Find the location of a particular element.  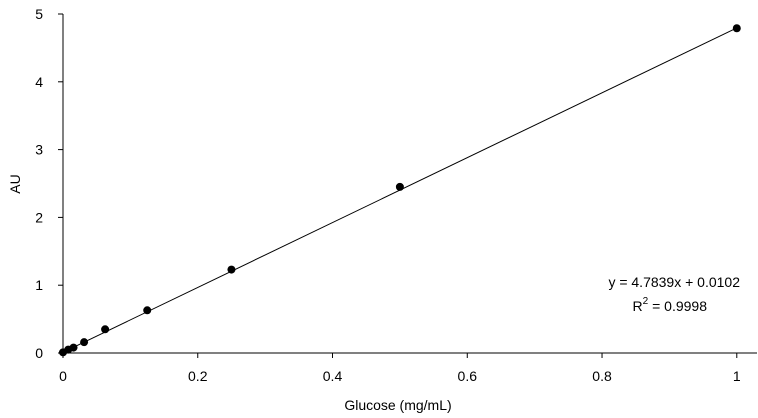

y-tick-label: 4 is located at coordinates (39, 82).